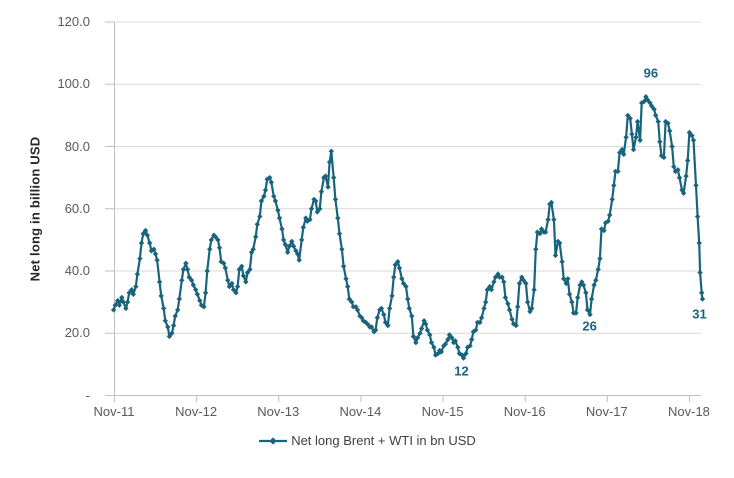 The width and height of the screenshot is (734, 478). Describe the element at coordinates (383, 440) in the screenshot. I see `legend-series-label: Net long Brent + WTI in bn USD` at that location.